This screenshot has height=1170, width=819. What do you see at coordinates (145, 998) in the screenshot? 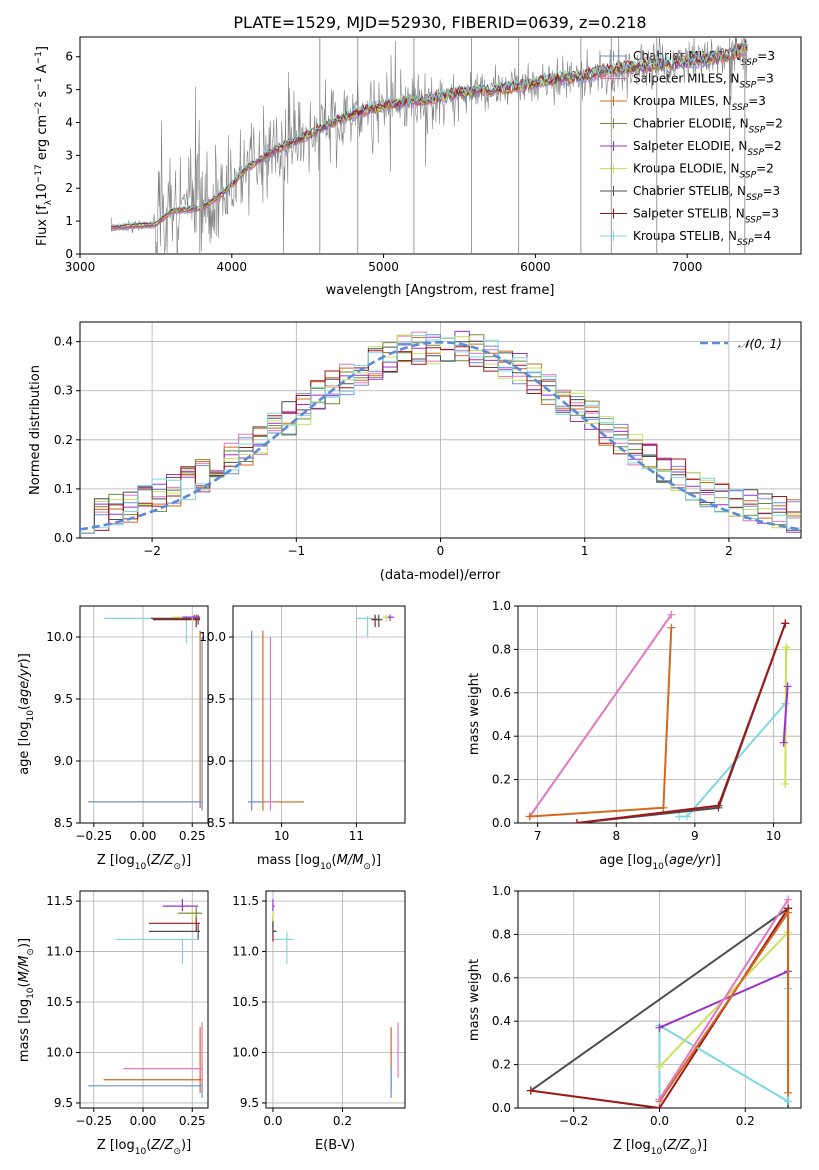
I see `mass_vs_Z-plot-area` at bounding box center [145, 998].